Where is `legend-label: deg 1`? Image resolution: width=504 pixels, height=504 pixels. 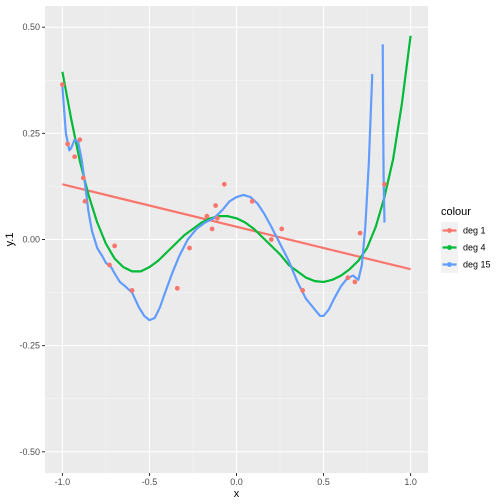
legend-label: deg 1 is located at coordinates (474, 231).